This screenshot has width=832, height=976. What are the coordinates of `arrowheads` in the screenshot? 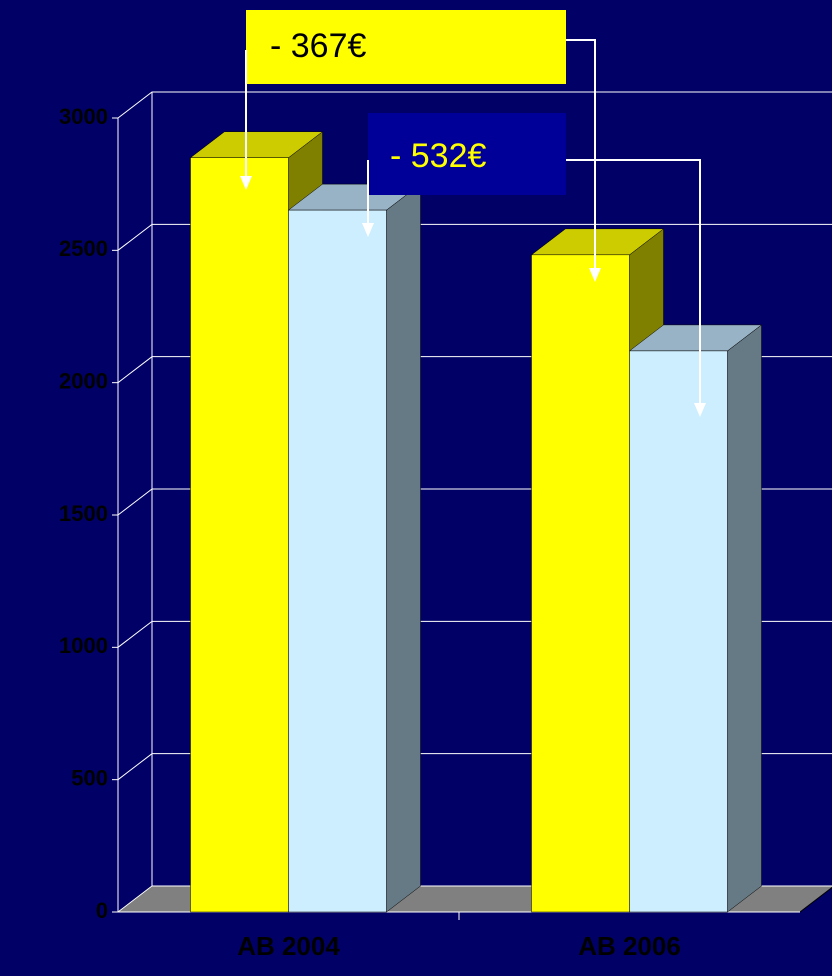 It's located at (473, 296).